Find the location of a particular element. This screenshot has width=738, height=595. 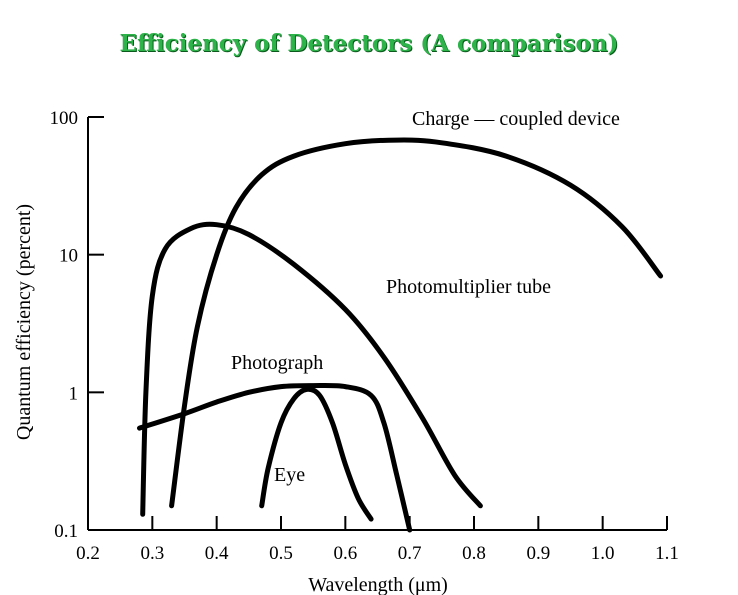

series-label-photomultiplier-tube: Photomultiplier tube is located at coordinates (468, 287).